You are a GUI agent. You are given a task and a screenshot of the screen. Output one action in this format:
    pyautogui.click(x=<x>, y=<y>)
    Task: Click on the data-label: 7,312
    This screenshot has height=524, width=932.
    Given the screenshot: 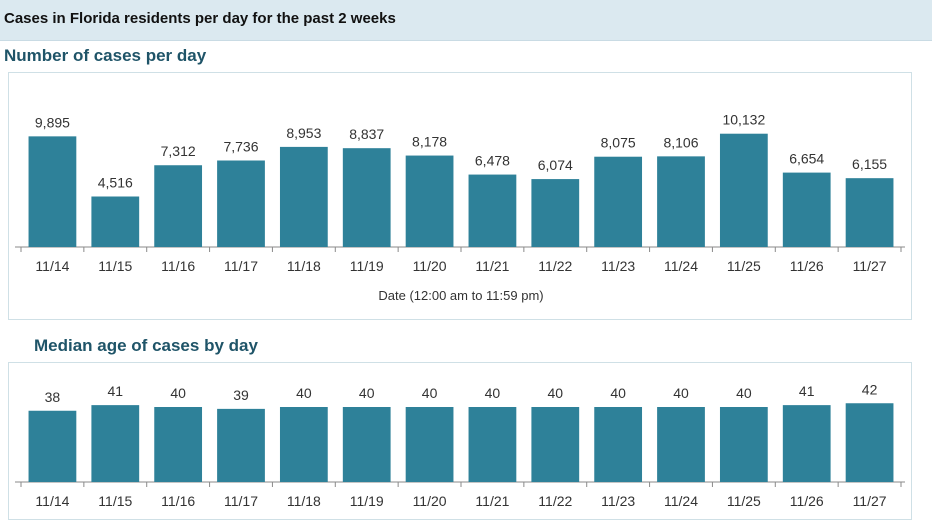 What is the action you would take?
    pyautogui.click(x=178, y=151)
    